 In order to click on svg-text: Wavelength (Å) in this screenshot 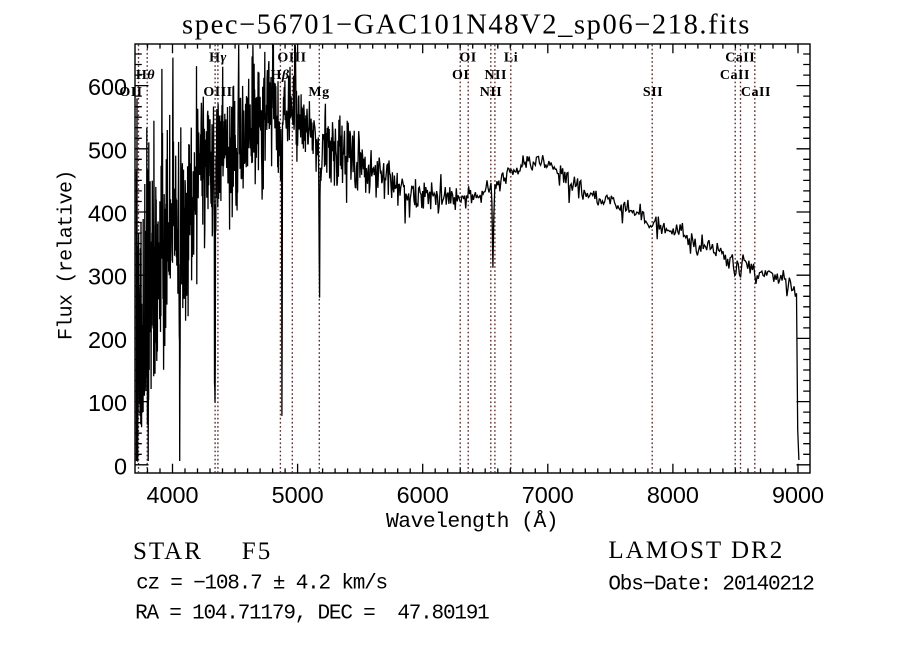, I will do `click(472, 521)`.